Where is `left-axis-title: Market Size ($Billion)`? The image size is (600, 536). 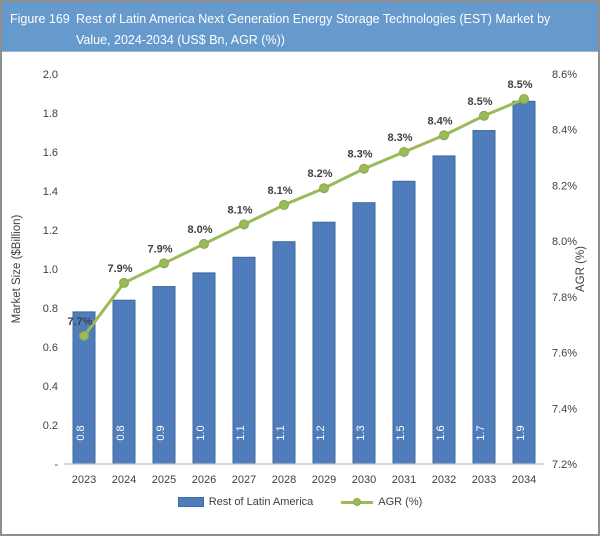 left-axis-title: Market Size ($Billion) is located at coordinates (17, 269).